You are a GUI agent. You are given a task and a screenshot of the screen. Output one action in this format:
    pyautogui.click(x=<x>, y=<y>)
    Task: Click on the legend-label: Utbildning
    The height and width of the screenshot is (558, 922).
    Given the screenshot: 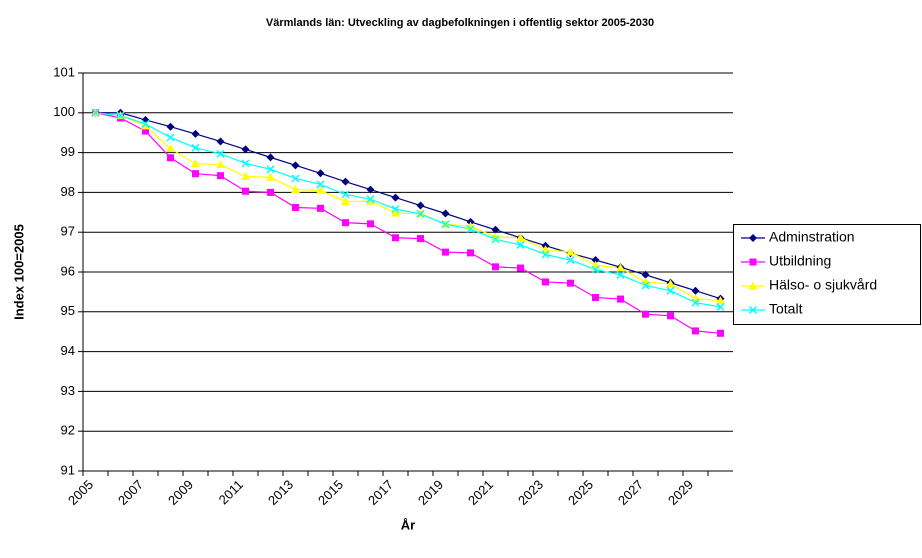 What is the action you would take?
    pyautogui.click(x=800, y=261)
    